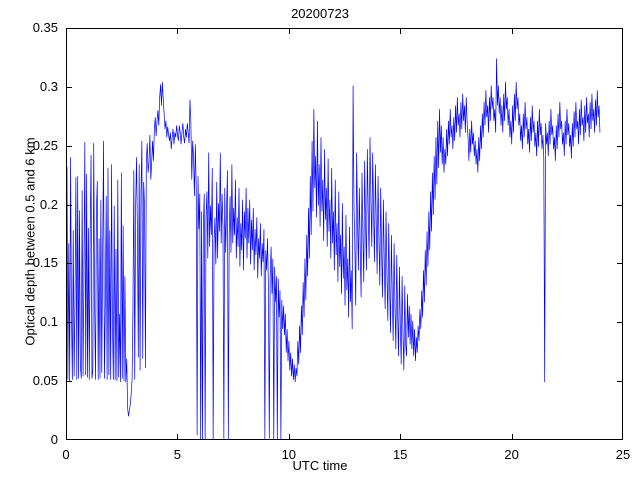 The height and width of the screenshot is (480, 640). What do you see at coordinates (511, 454) in the screenshot?
I see `x-tick-label: 20` at bounding box center [511, 454].